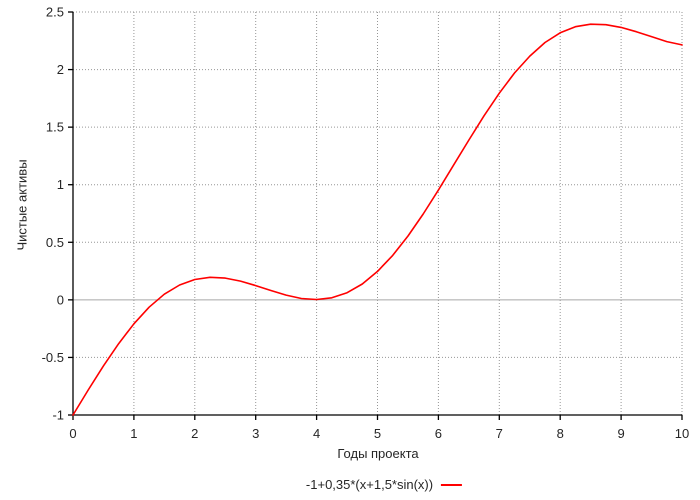  What do you see at coordinates (60, 69) in the screenshot?
I see `y-tick-label: 2` at bounding box center [60, 69].